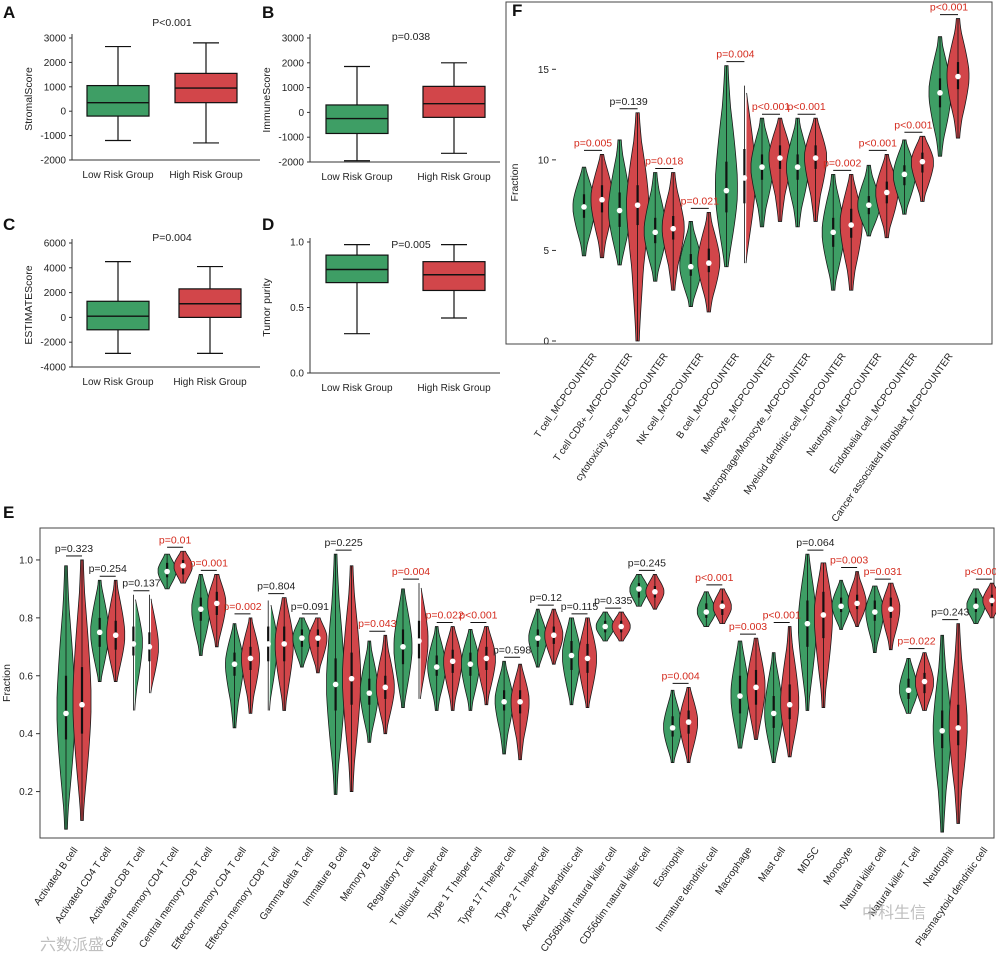  Describe the element at coordinates (9, 224) in the screenshot. I see `panel-label-c: C` at that location.